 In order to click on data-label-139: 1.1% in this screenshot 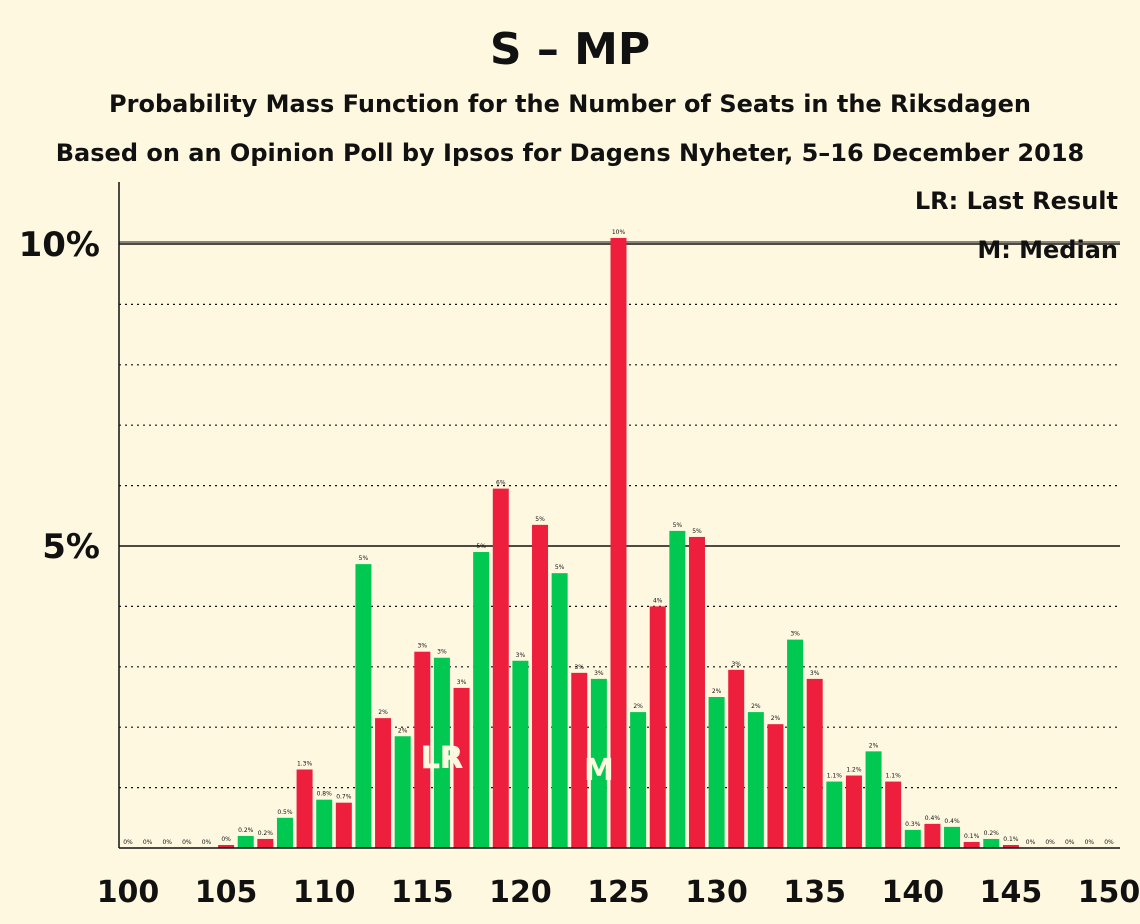, I will do `click(894, 776)`.